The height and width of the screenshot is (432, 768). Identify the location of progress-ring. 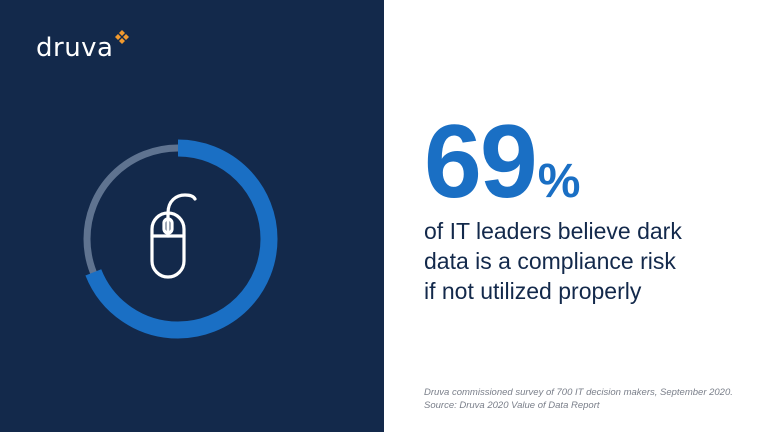
(178, 239).